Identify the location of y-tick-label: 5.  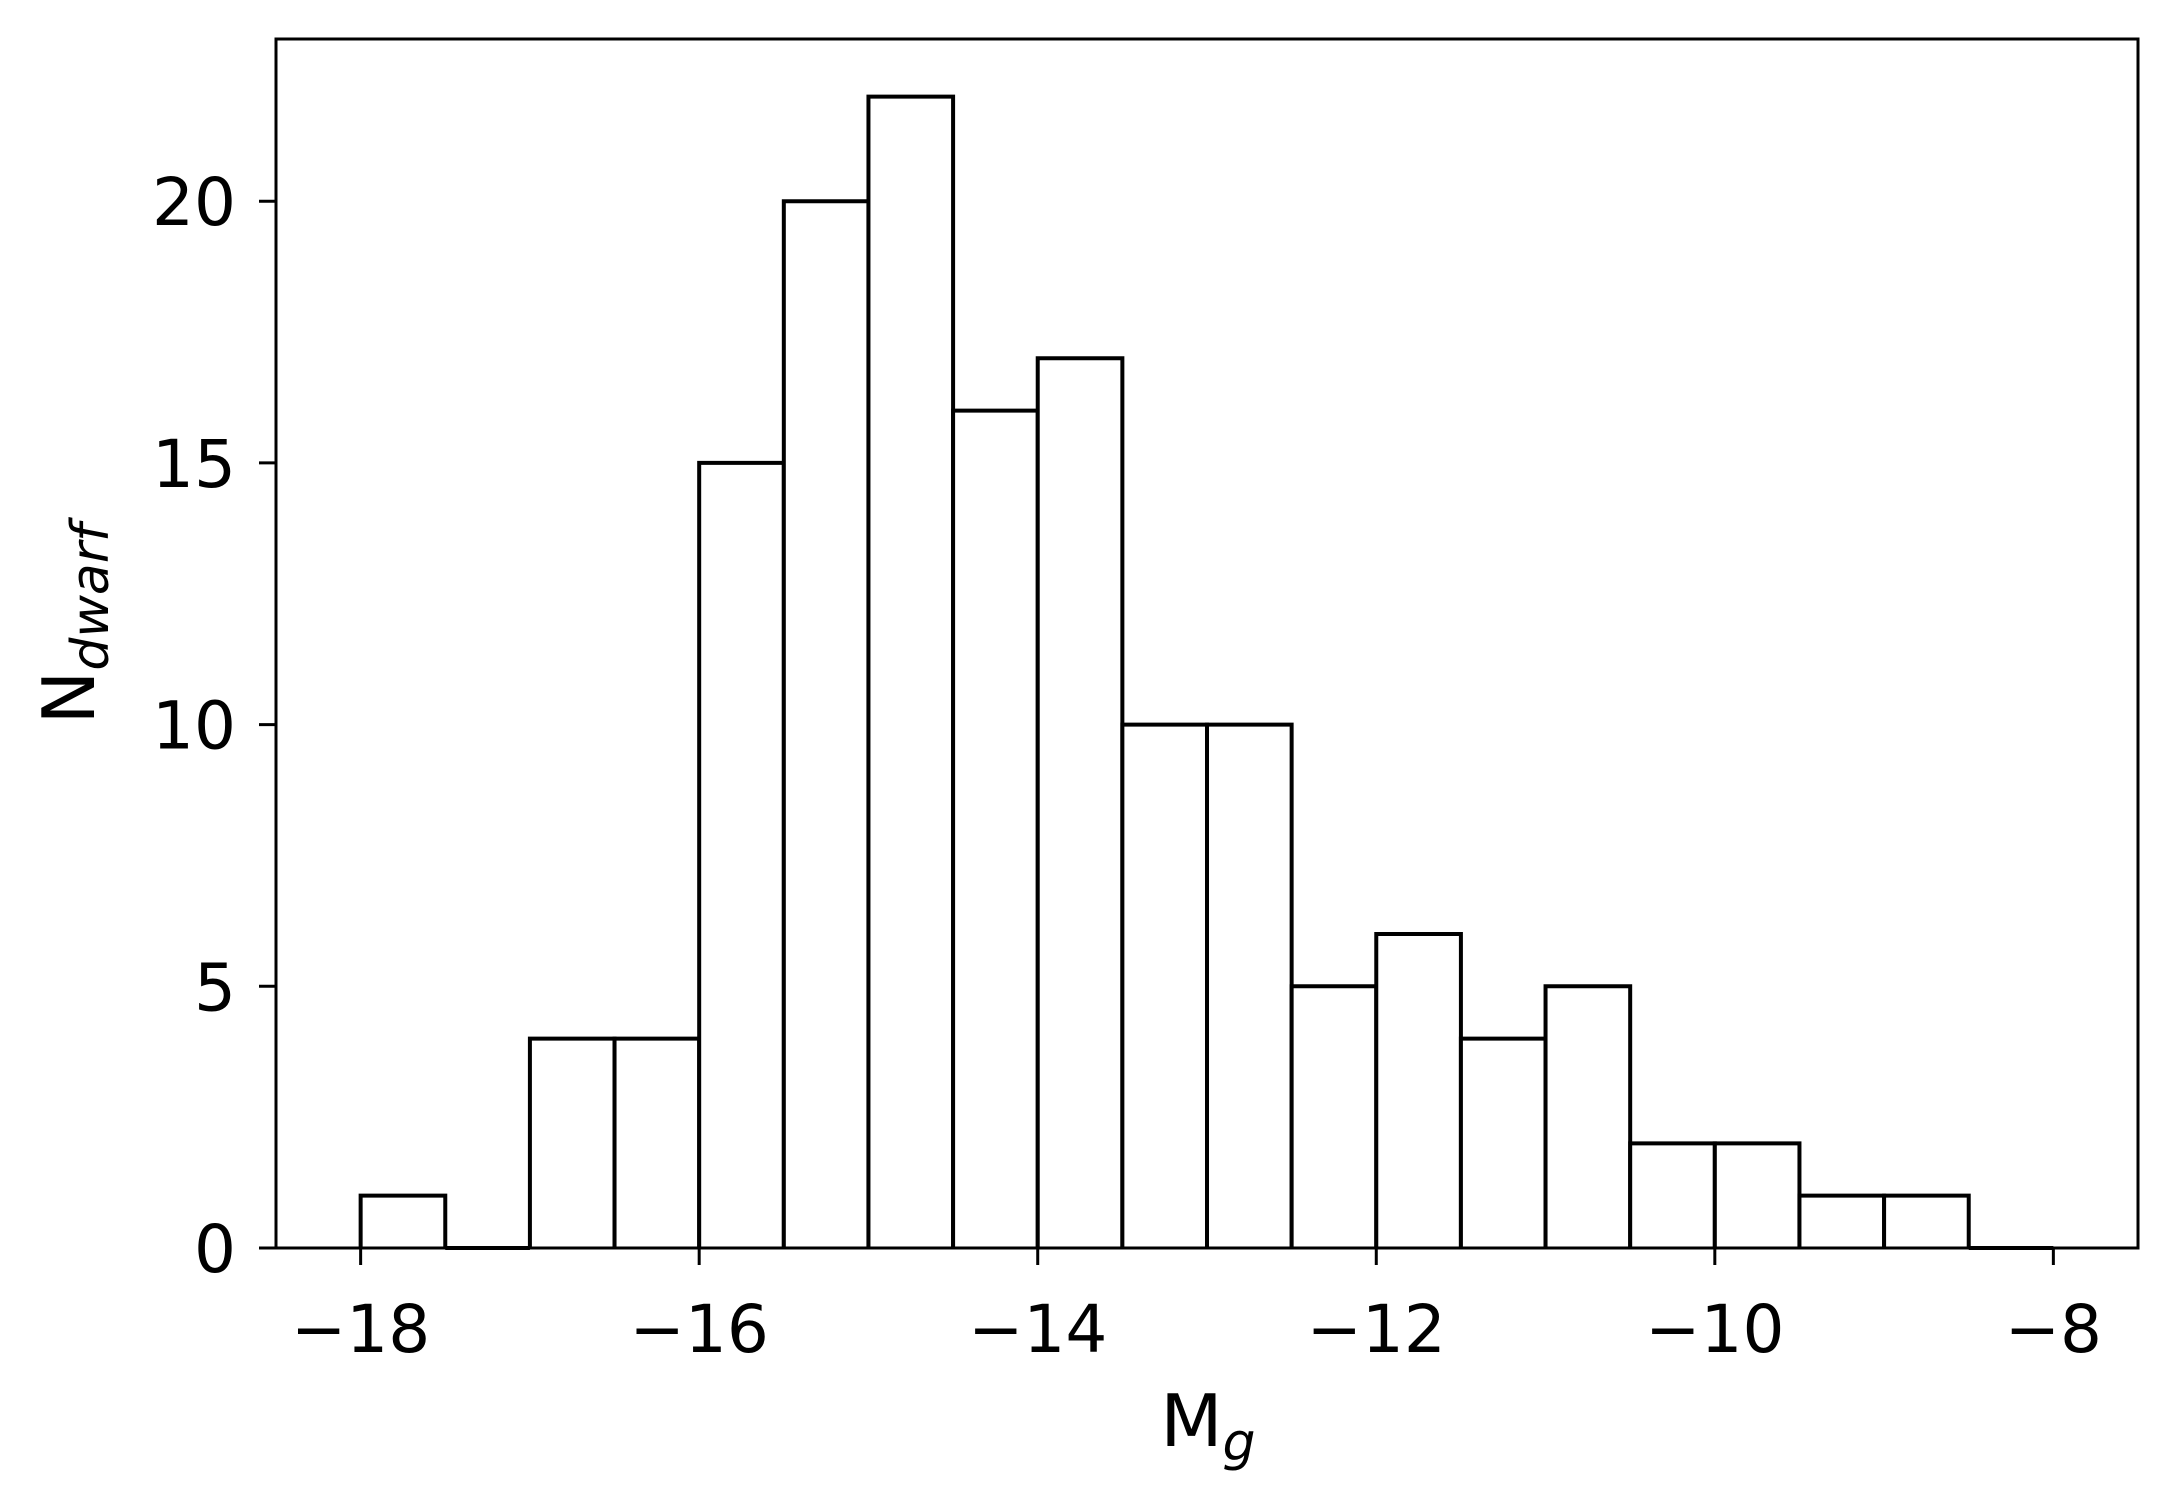
(215, 987).